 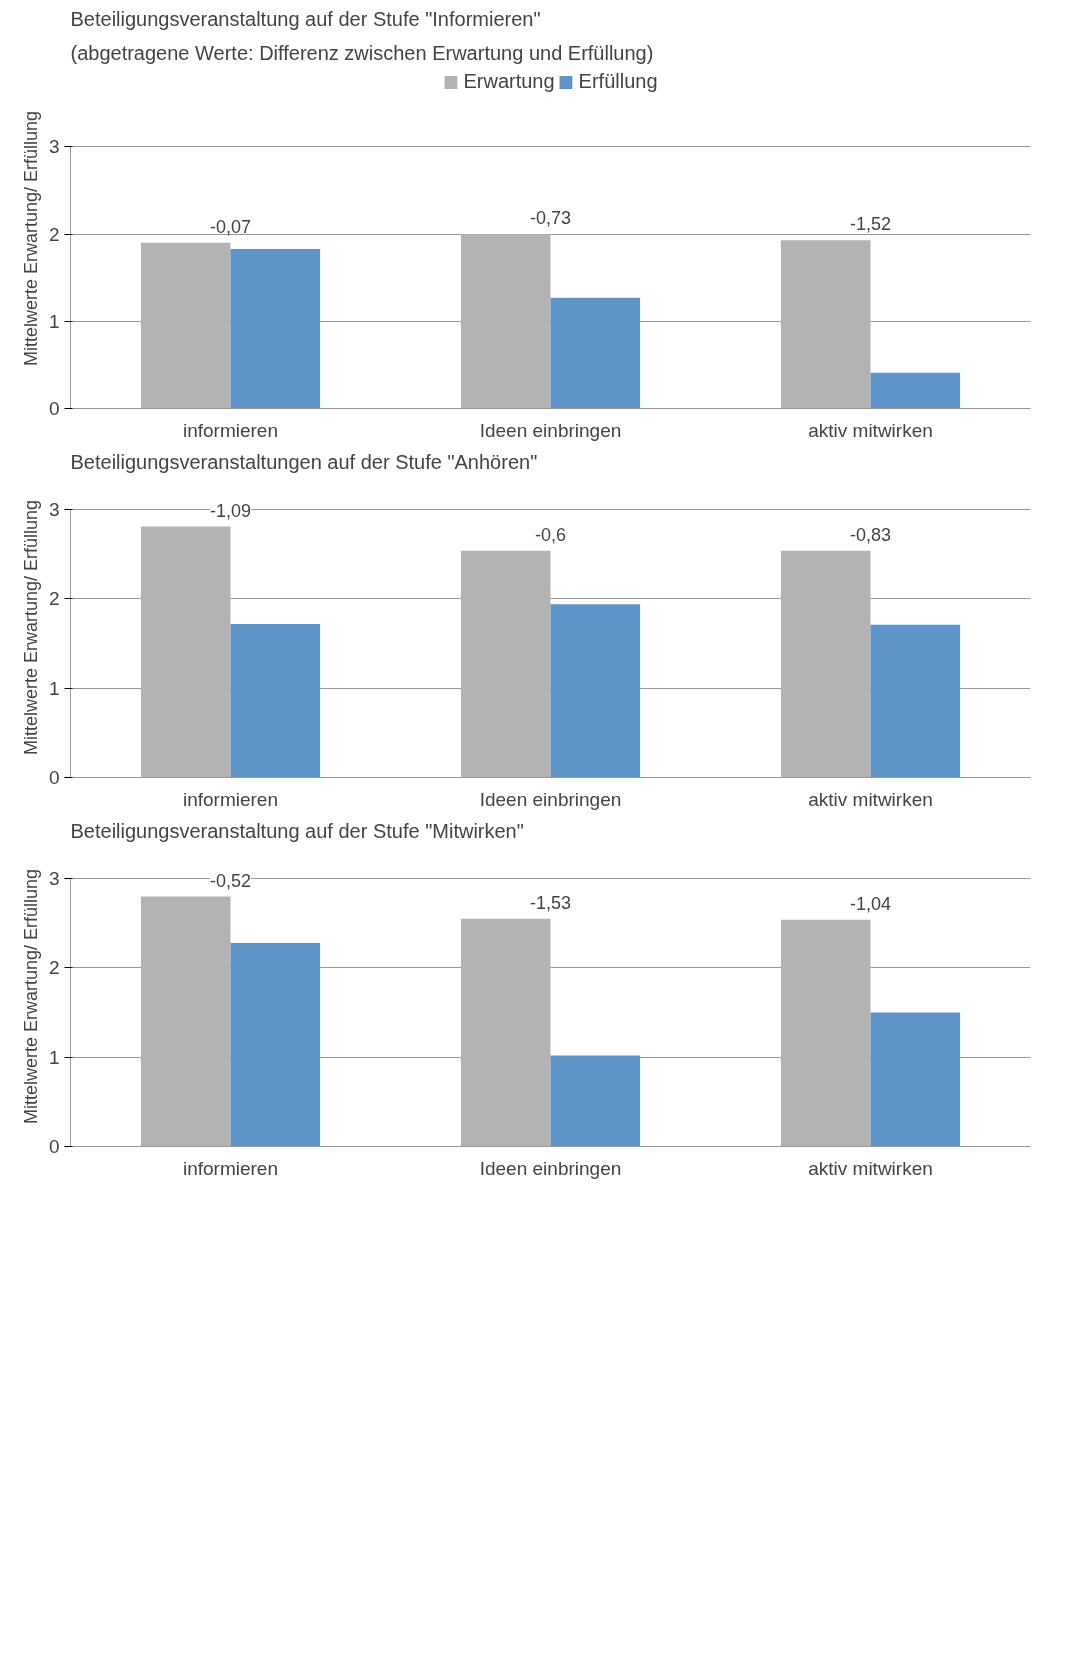 I want to click on annotation: -0,52, so click(x=230, y=880).